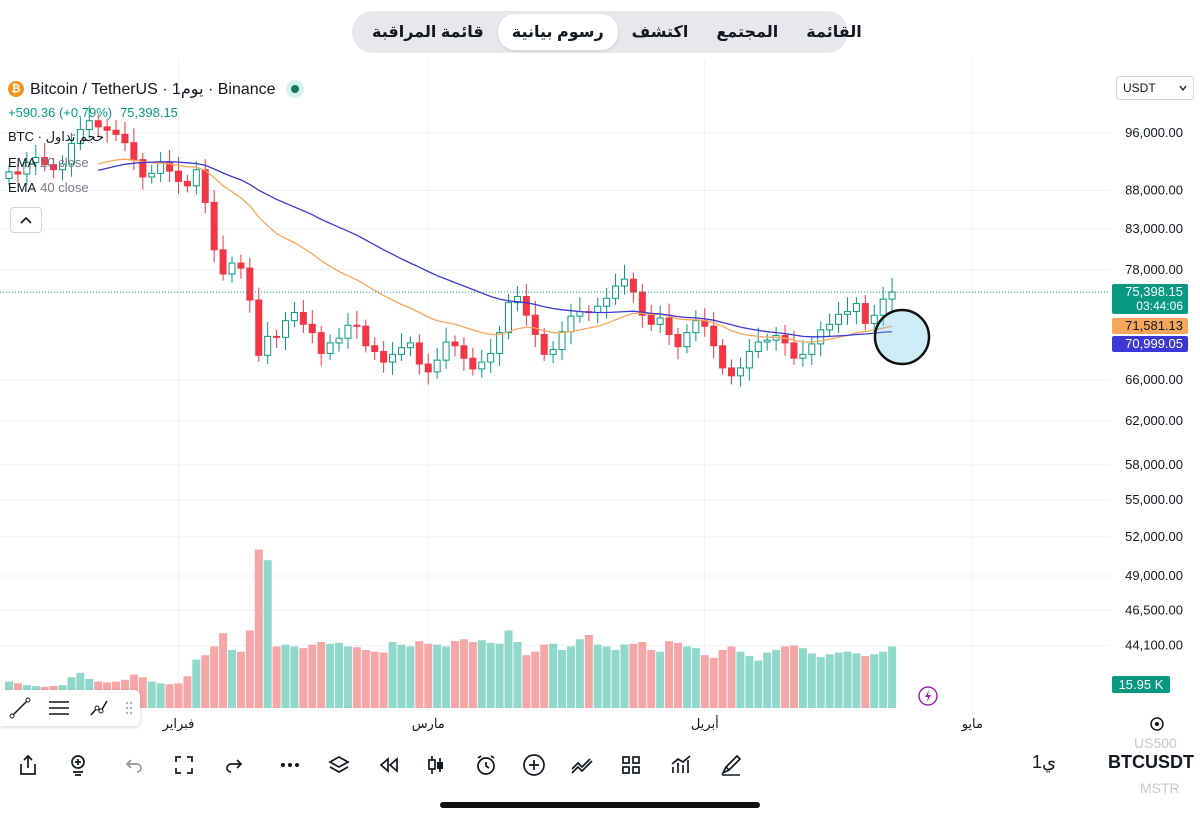  Describe the element at coordinates (451, 628) in the screenshot. I see `volume-bars` at that location.